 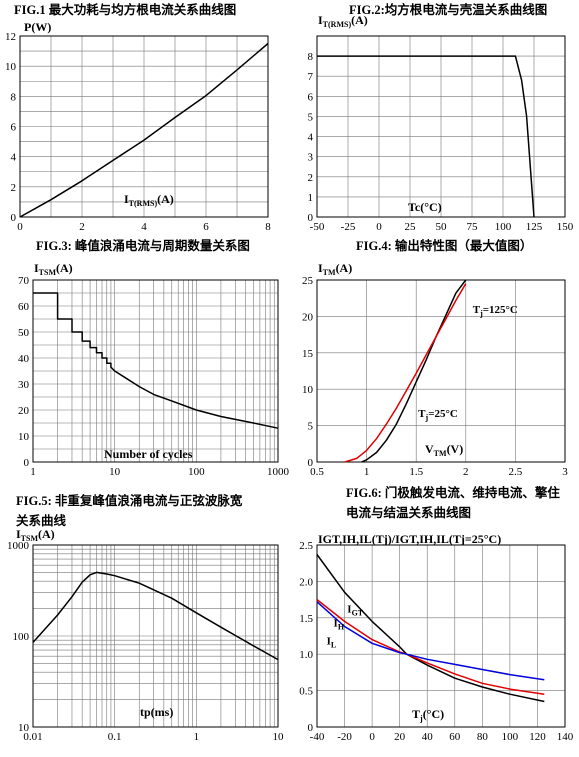 I want to click on x-tick-label: -20, so click(x=344, y=737).